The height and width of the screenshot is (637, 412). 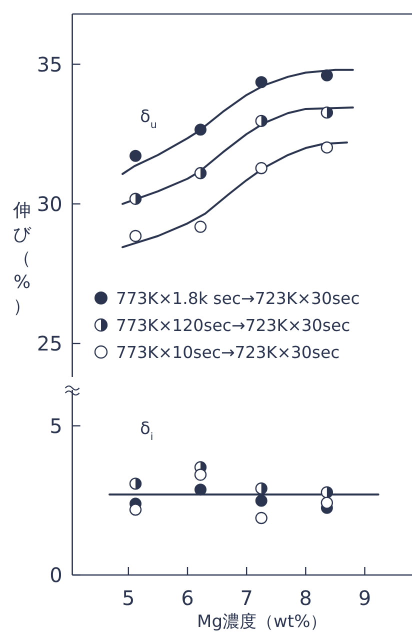 What do you see at coordinates (128, 598) in the screenshot?
I see `x-tick-label: 5` at bounding box center [128, 598].